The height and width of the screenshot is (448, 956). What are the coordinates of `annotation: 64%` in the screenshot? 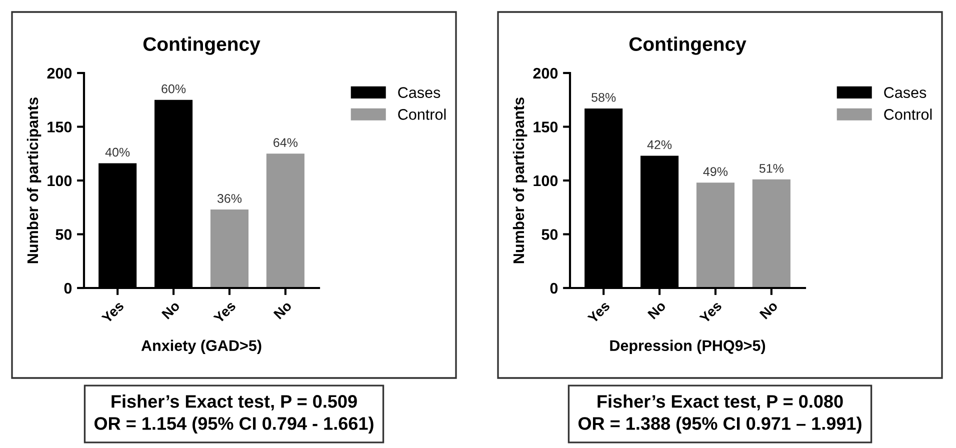 It's located at (286, 142).